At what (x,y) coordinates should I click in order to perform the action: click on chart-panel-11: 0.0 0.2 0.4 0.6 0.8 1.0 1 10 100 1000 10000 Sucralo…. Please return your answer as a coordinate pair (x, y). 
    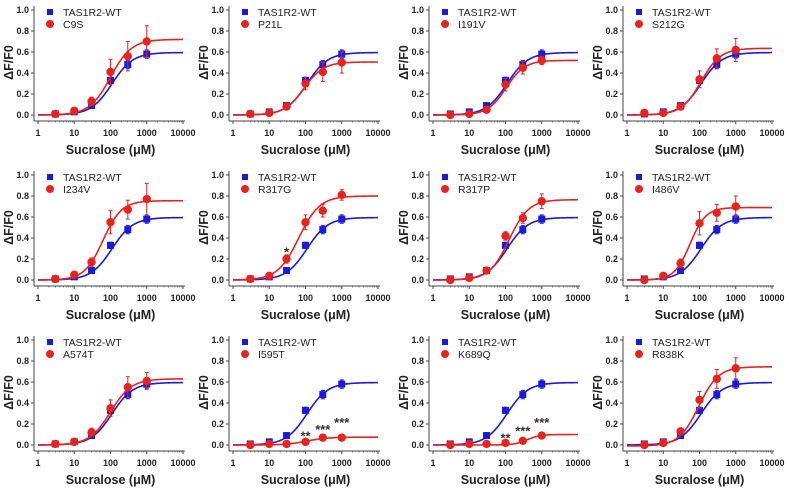
    Looking at the image, I should click on (494, 411).